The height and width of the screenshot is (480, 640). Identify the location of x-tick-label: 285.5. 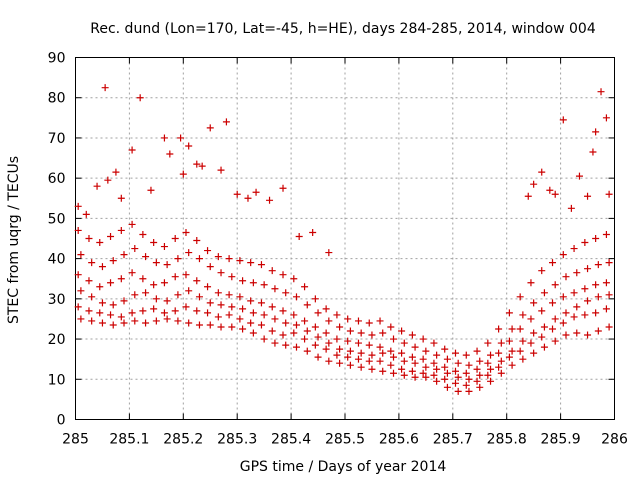
(345, 440).